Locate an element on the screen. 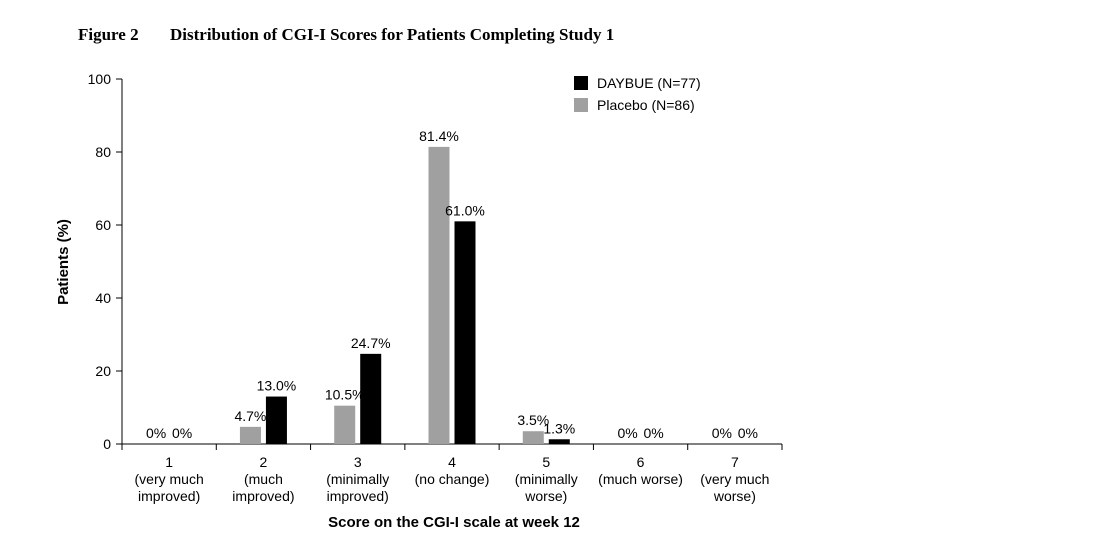  bar-value-label-daybue: 61.0% is located at coordinates (465, 210).